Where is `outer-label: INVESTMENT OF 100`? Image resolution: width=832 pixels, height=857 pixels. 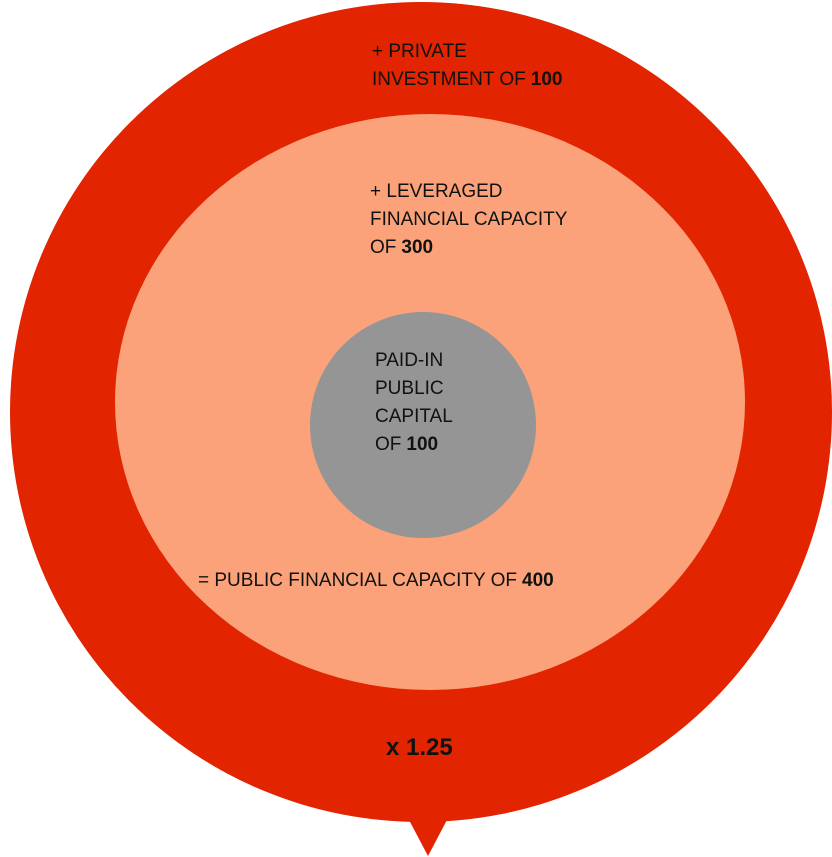 outer-label: INVESTMENT OF 100 is located at coordinates (467, 79).